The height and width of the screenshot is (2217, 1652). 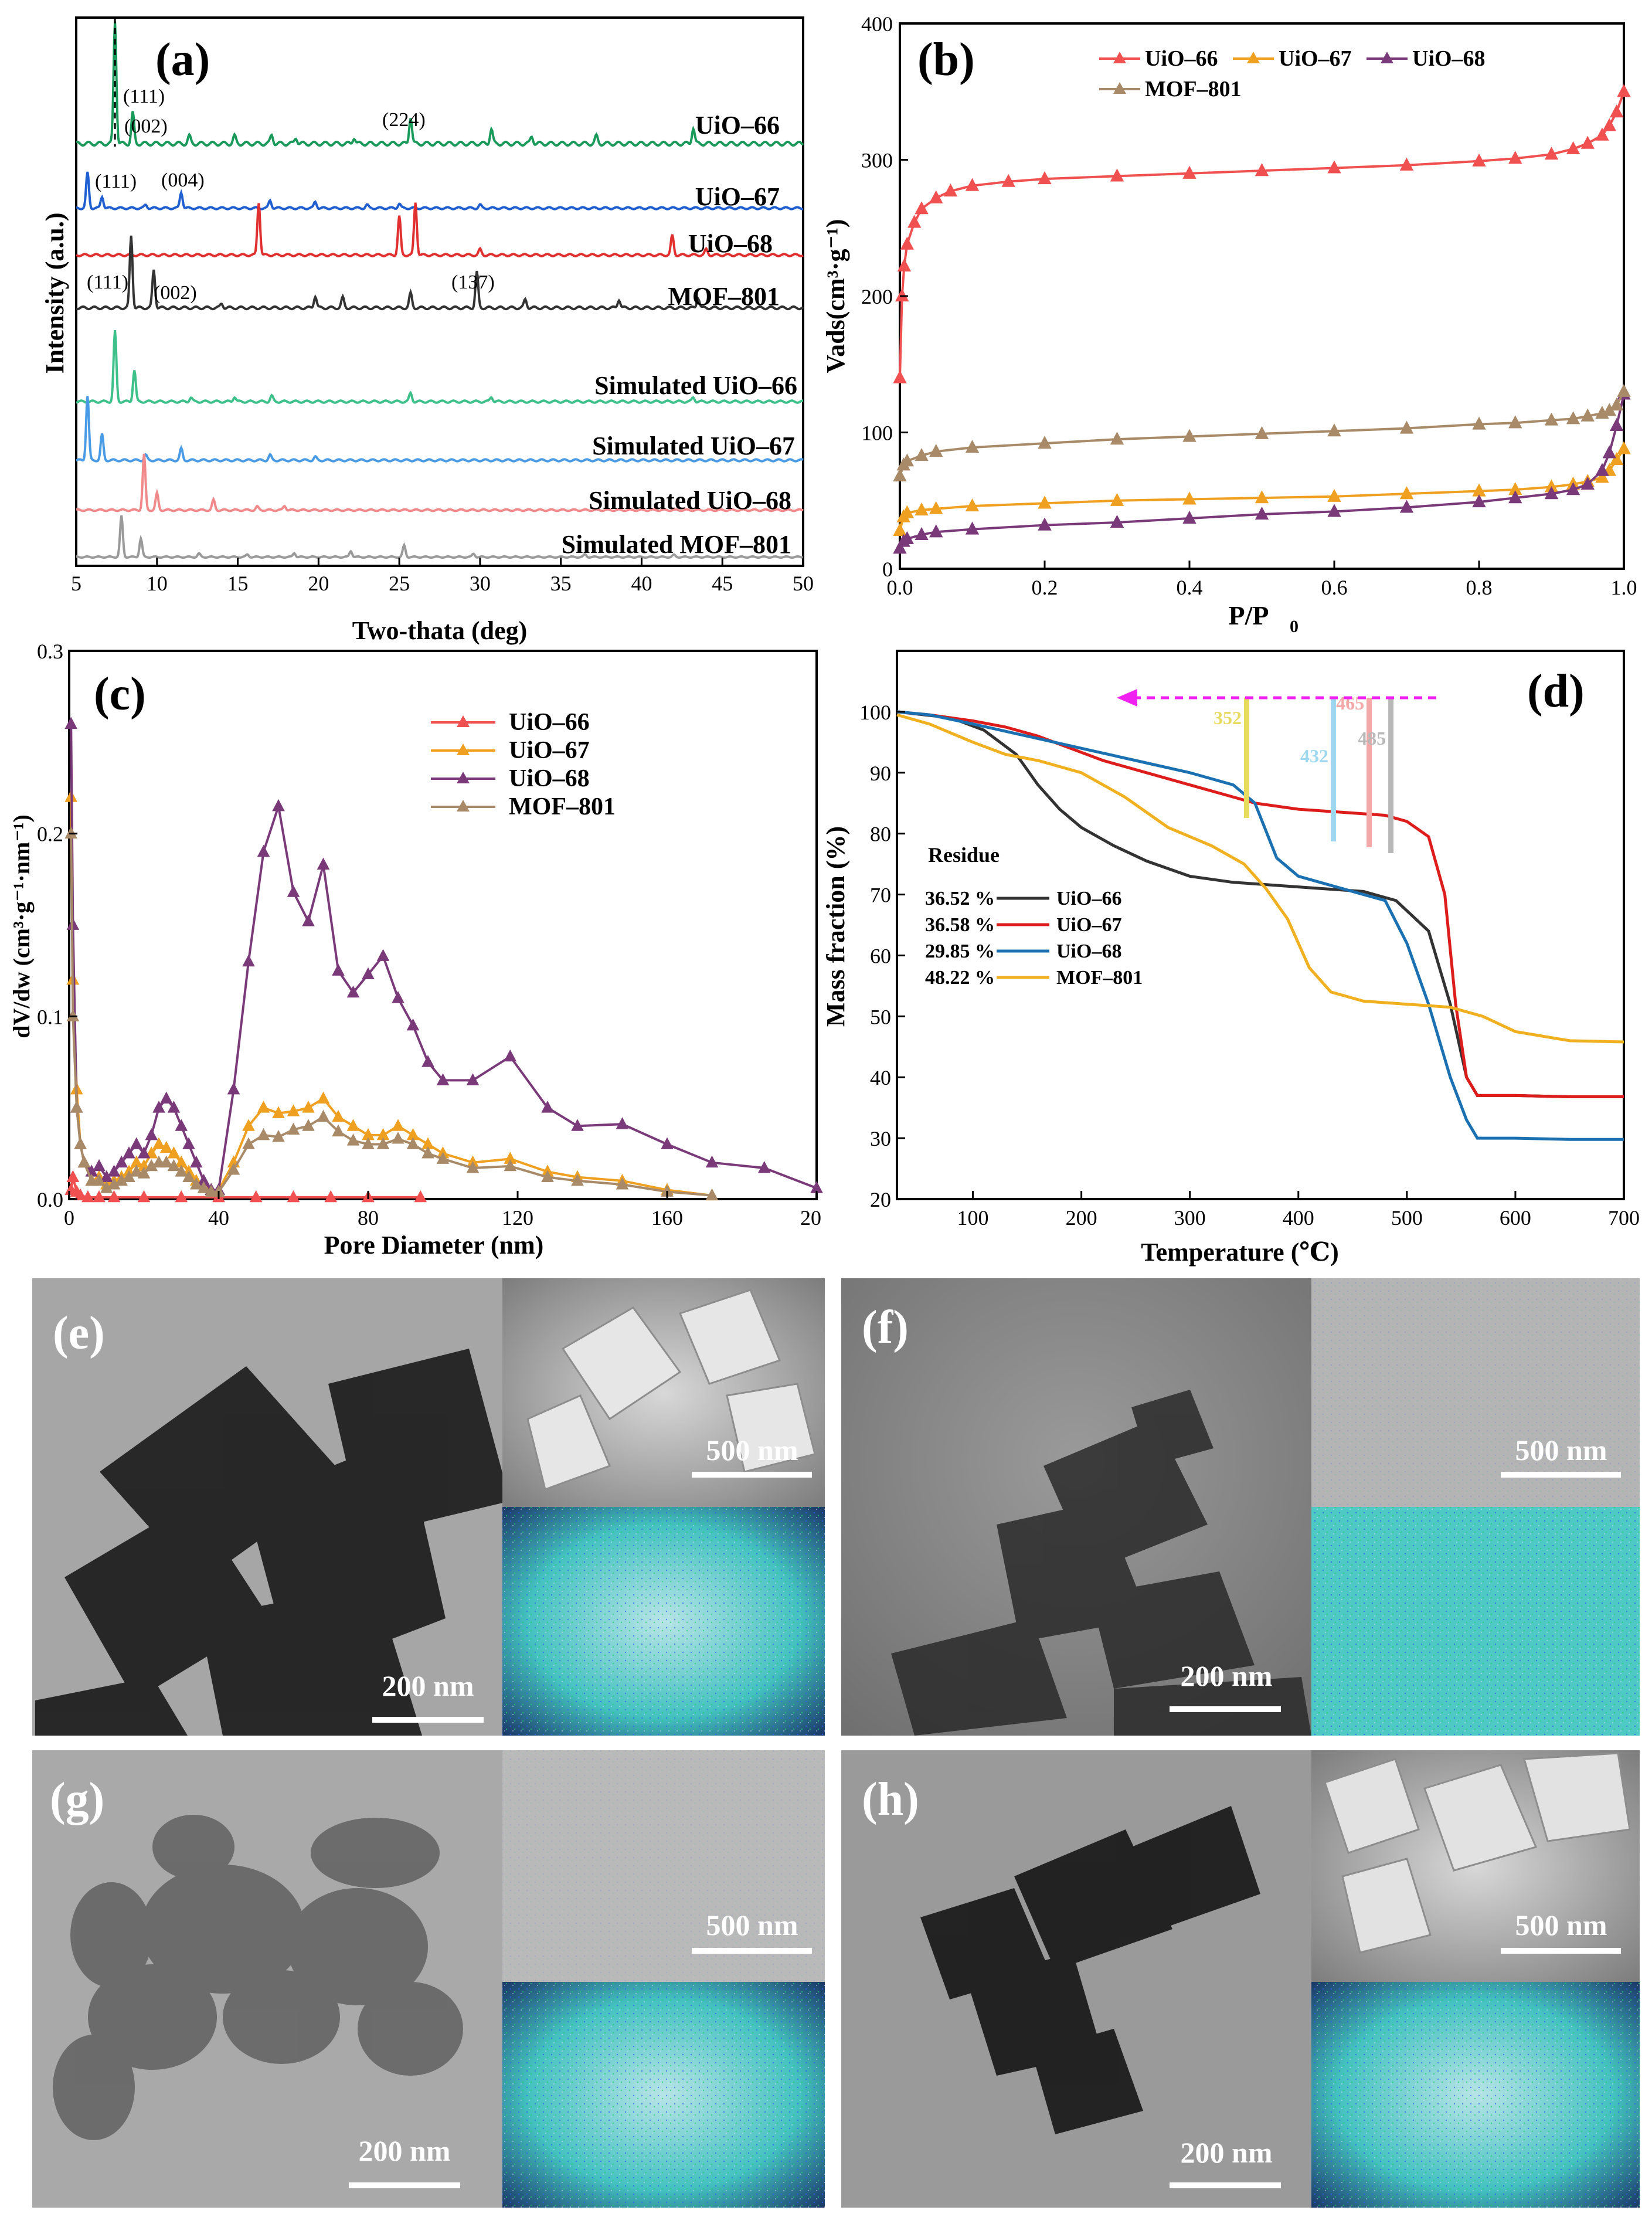 I want to click on hkl-annotation: (111), so click(x=144, y=96).